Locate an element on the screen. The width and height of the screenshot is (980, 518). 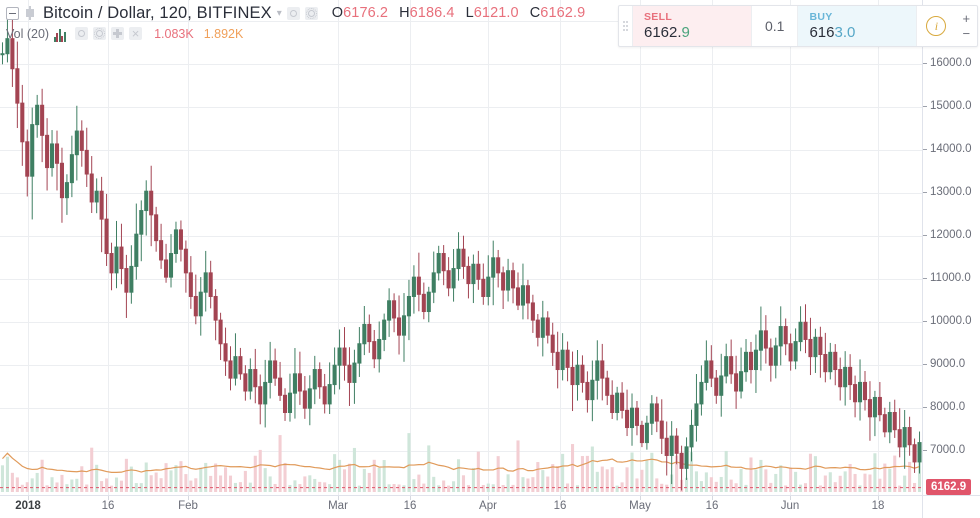
price-tick: 14000.0 is located at coordinates (947, 149).